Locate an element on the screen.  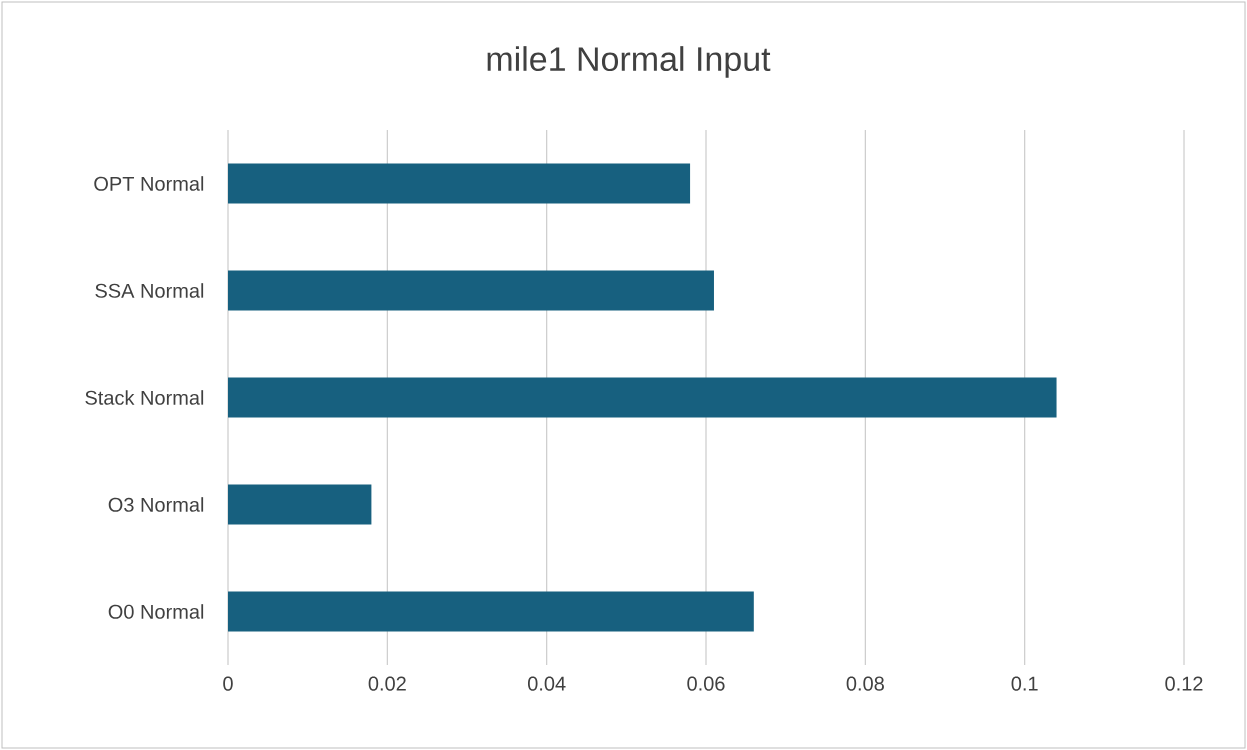
y-tick-label: OPT Normal is located at coordinates (149, 183).